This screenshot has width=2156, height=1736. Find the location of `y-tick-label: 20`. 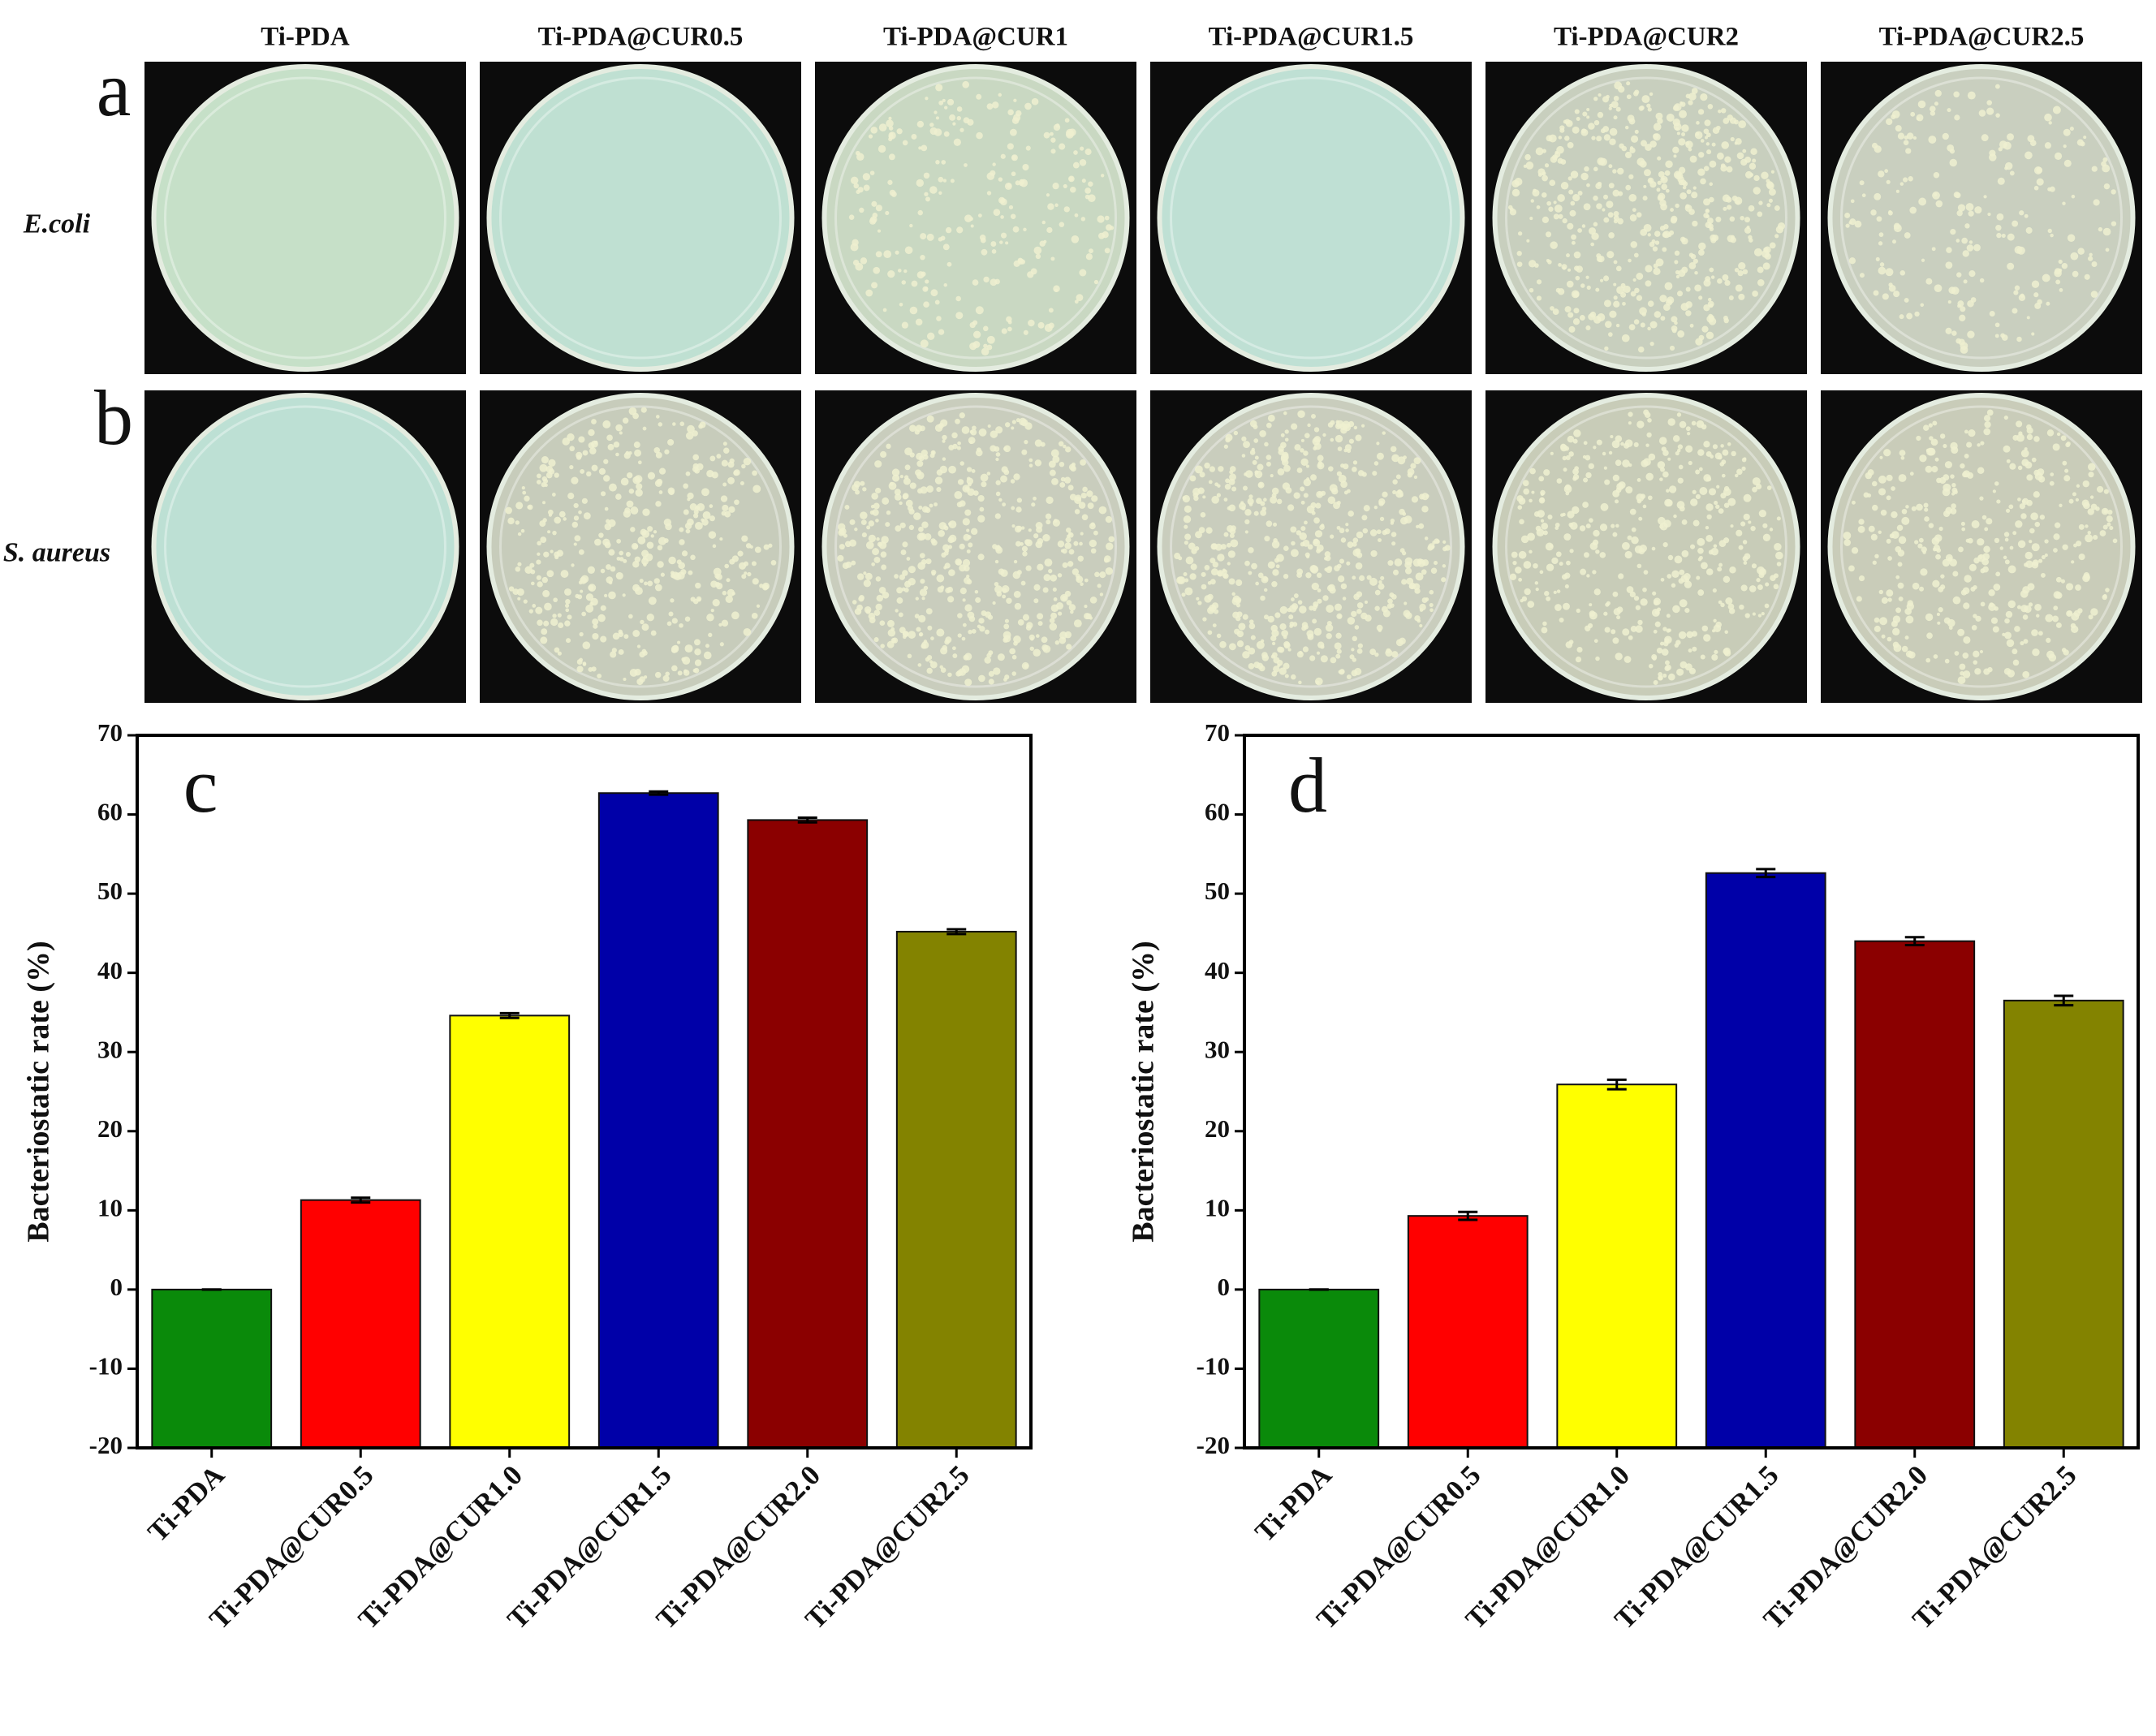

y-tick-label: 20 is located at coordinates (1217, 1129).